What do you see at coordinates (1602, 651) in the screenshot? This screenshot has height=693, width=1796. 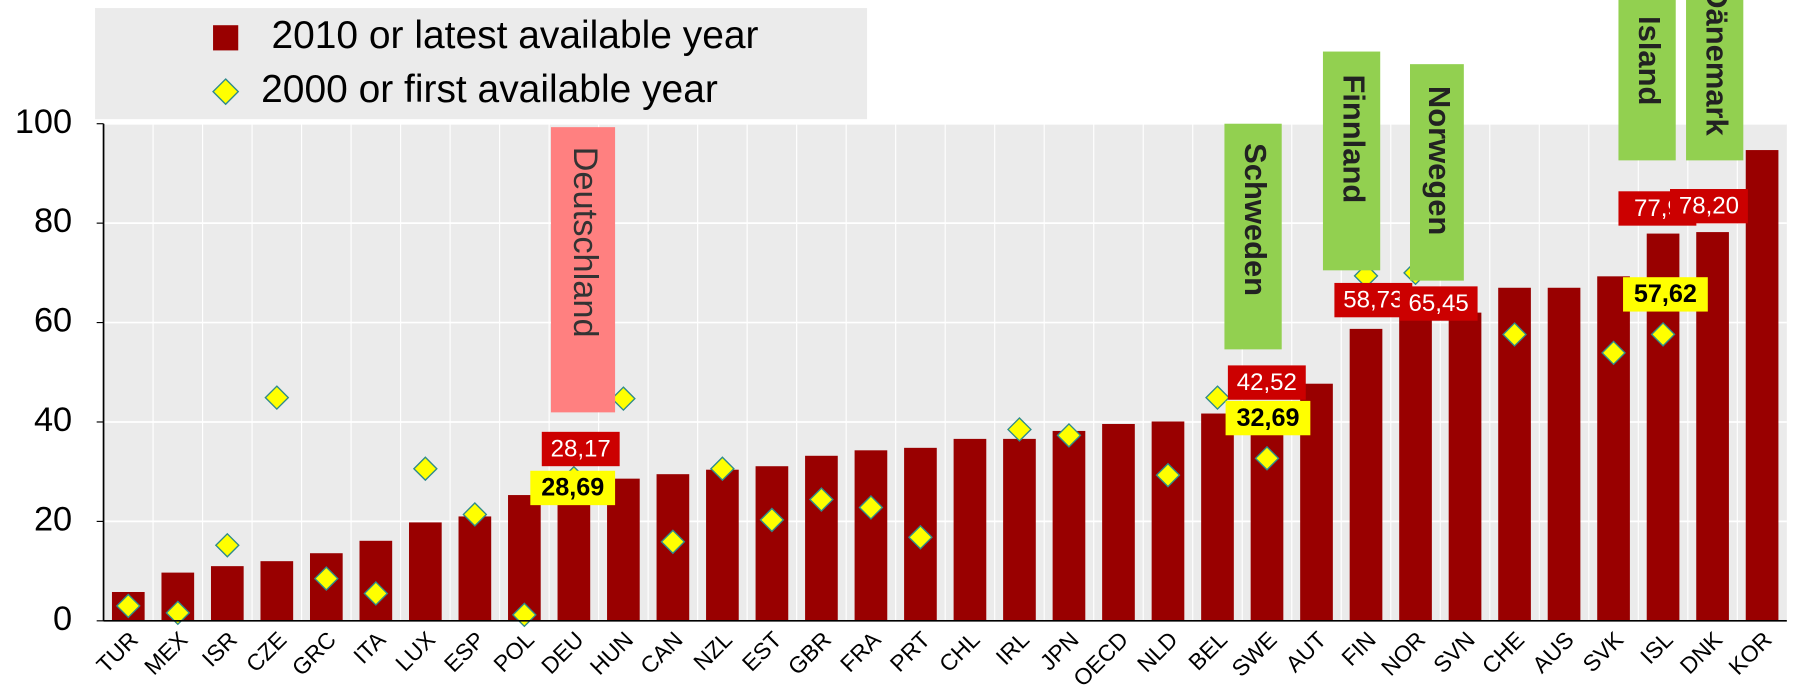 I see `x-tick-label: SVK` at bounding box center [1602, 651].